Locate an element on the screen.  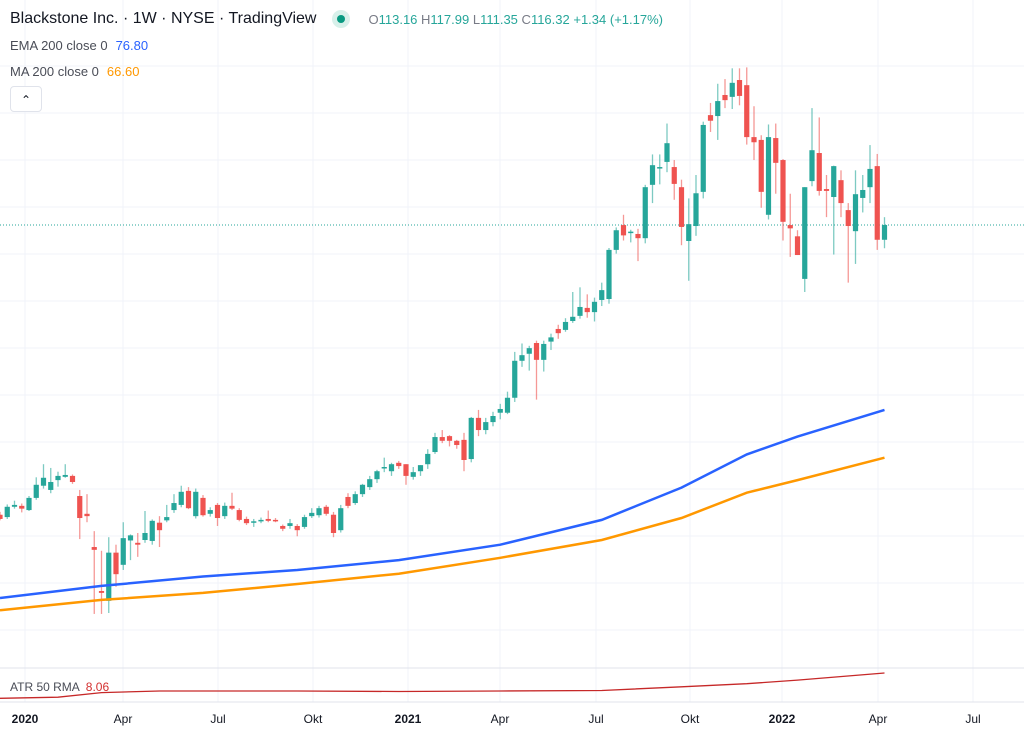
atr-legend: ATR 50 RMA 8.06 is located at coordinates (59, 687).